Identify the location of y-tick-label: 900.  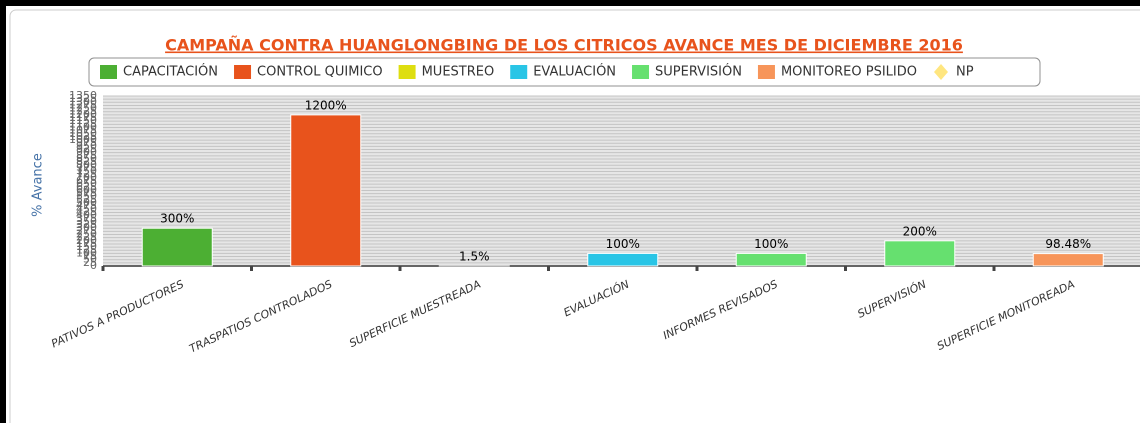
(86, 152).